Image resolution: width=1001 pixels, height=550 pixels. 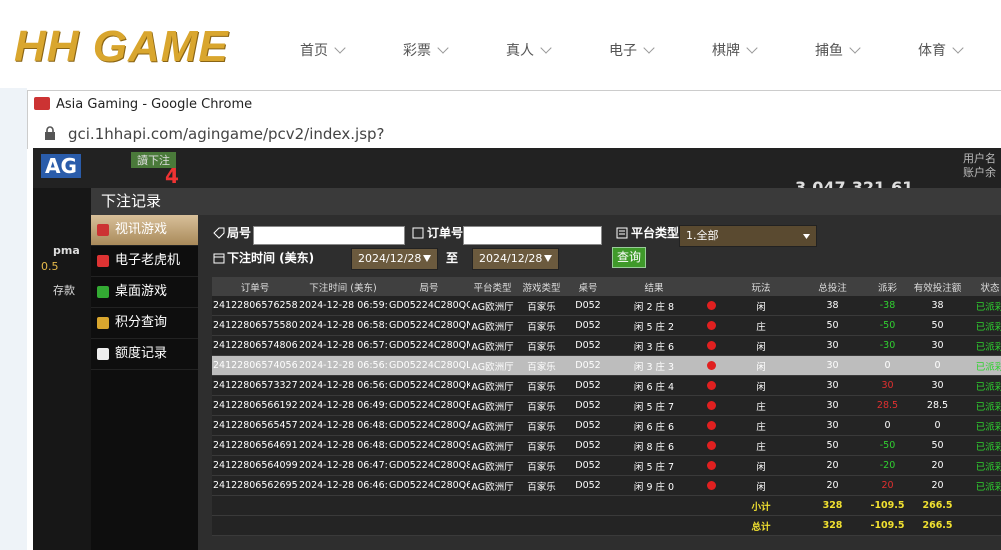 What do you see at coordinates (532, 235) in the screenshot?
I see `order-input` at bounding box center [532, 235].